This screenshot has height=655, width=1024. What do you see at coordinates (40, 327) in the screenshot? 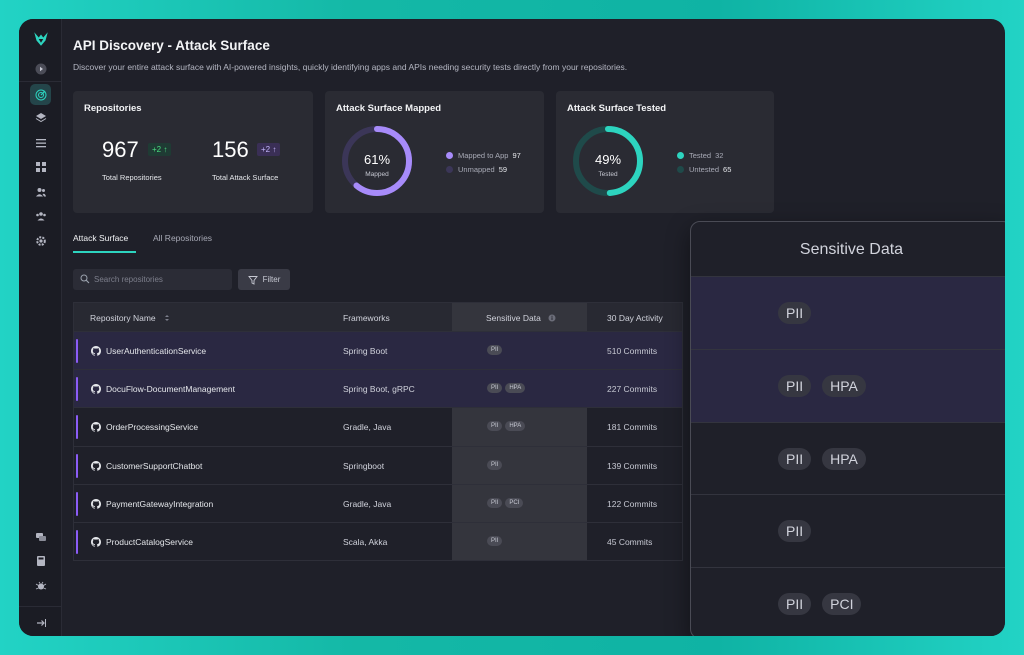
I see `sidebar` at bounding box center [40, 327].